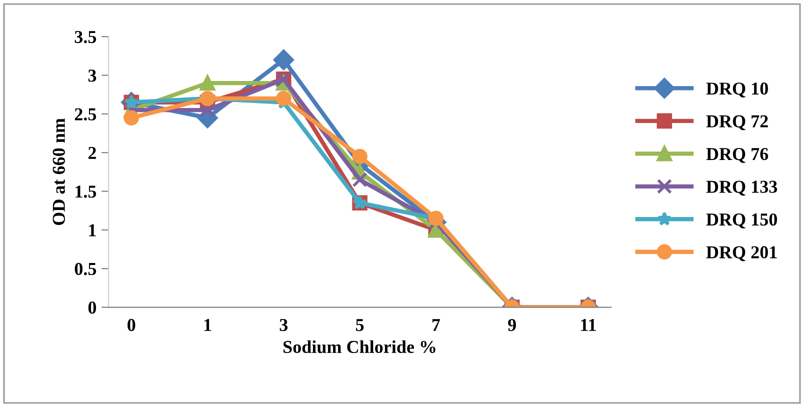  I want to click on y-tick-label: 3.5, so click(85, 37).